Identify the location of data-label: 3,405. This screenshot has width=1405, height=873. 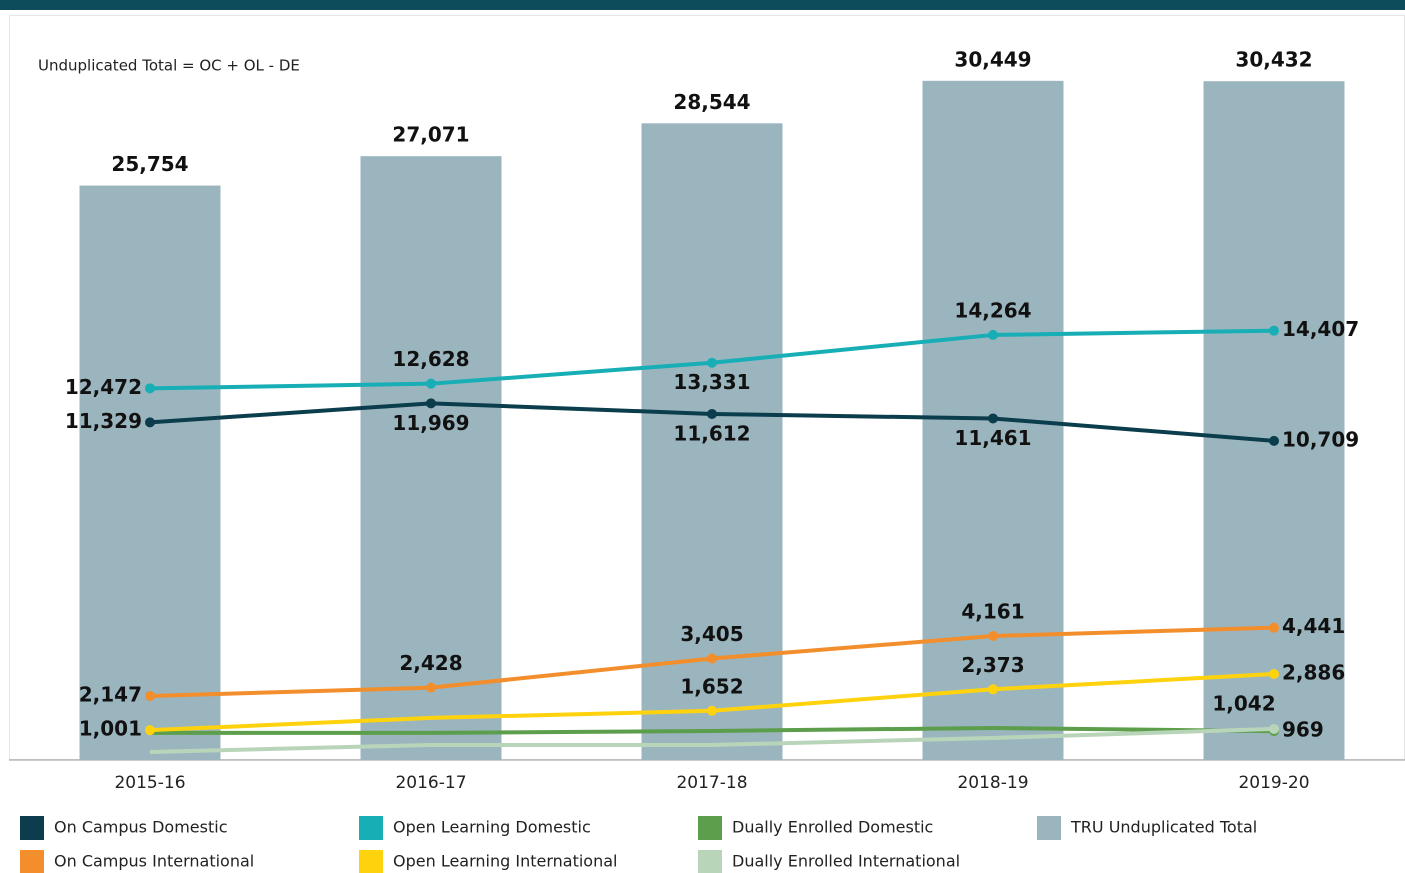
(711, 634).